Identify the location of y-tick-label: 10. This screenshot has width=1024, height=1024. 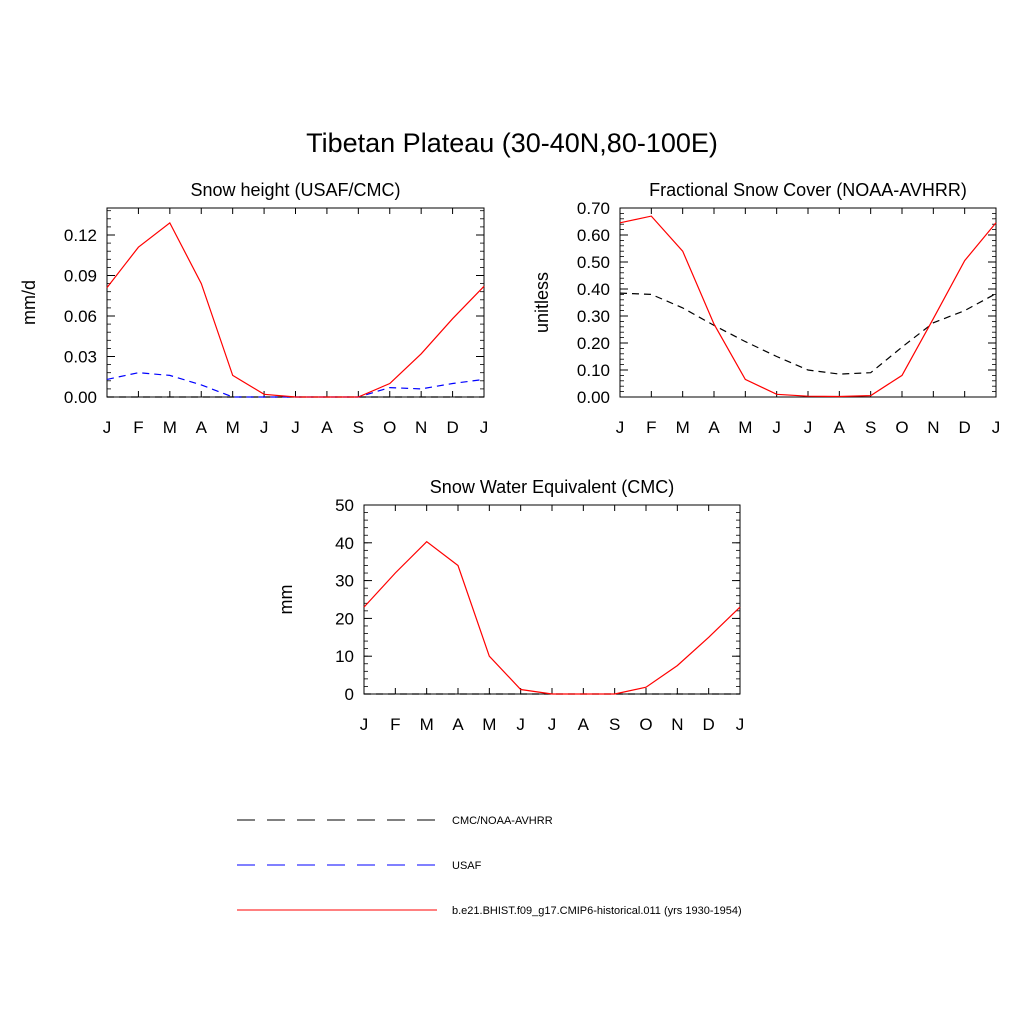
(344, 656).